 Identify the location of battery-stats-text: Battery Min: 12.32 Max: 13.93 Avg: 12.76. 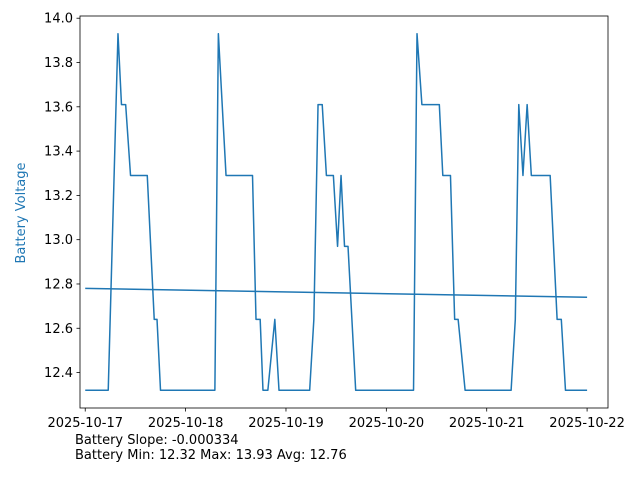
(211, 455).